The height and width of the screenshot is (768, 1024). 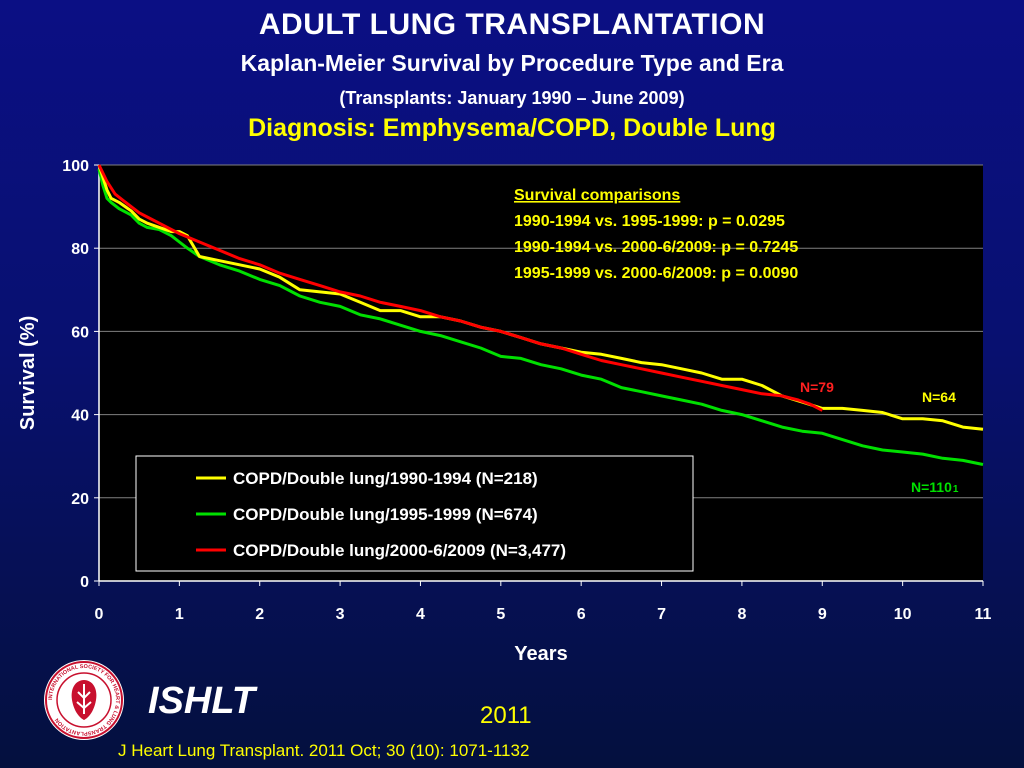 I want to click on comparison-line: 1990-1994 vs. 2000-6/2009: p = 0.7245, so click(x=656, y=247).